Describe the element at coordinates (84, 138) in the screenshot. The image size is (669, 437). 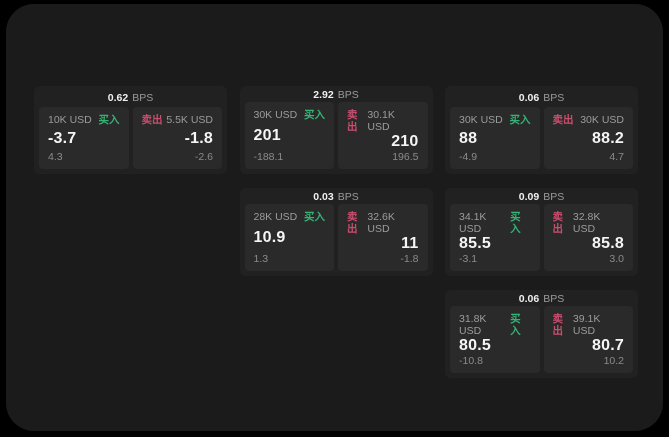
I see `buy-panel: 10K USD 买入 -3.7 4.3` at that location.